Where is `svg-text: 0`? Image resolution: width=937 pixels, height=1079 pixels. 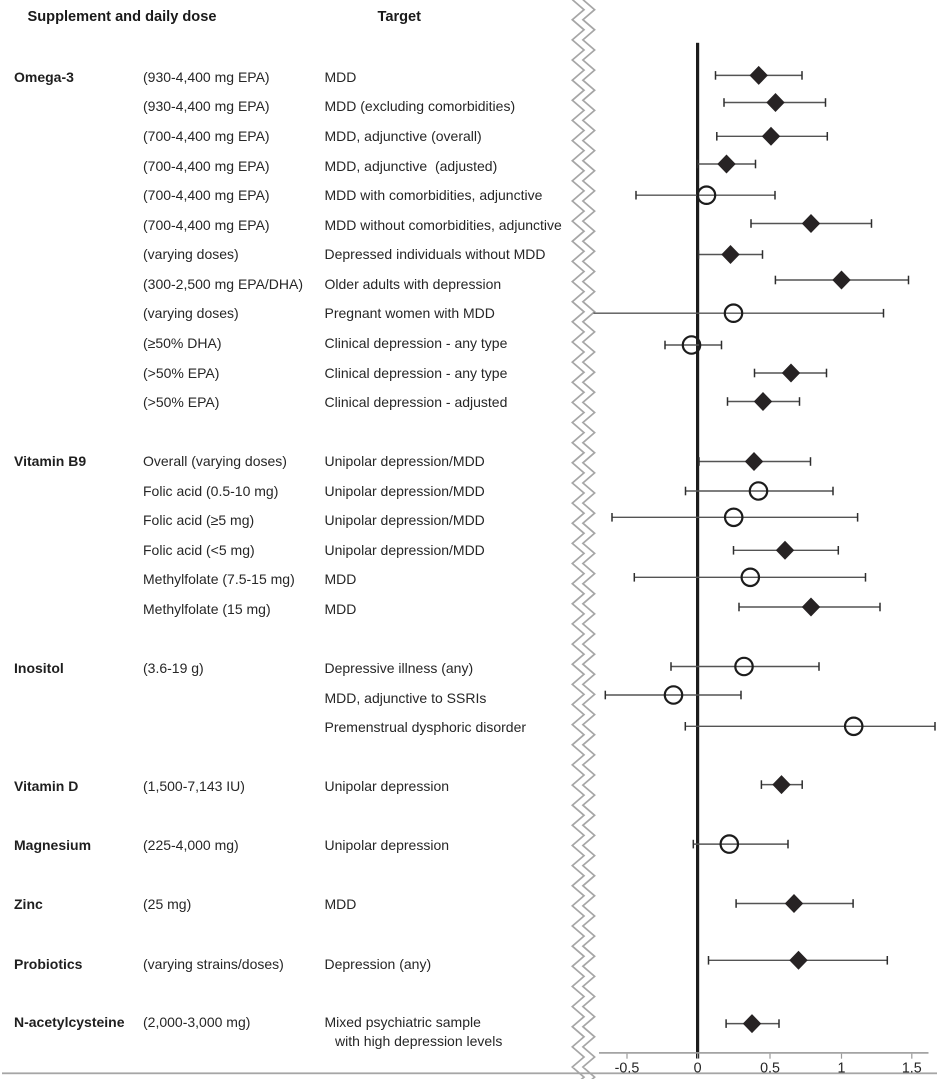 svg-text: 0 is located at coordinates (698, 1069).